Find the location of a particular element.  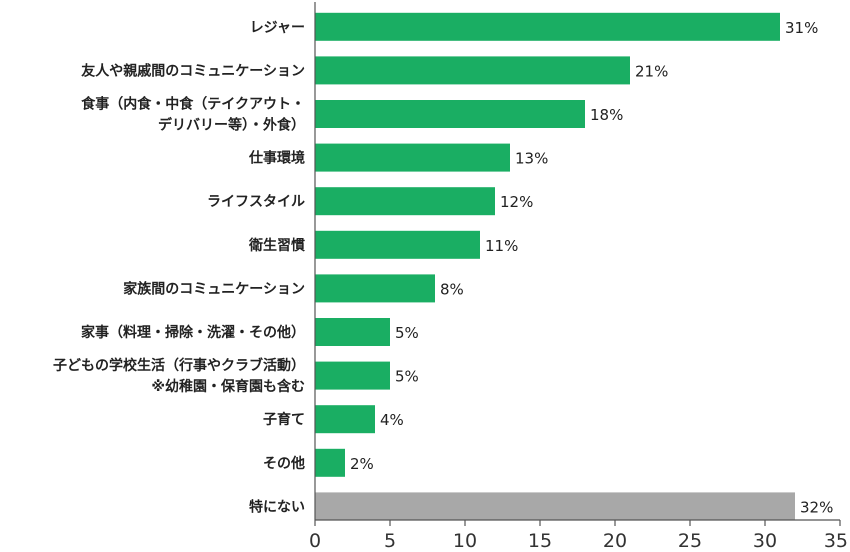

x-tick-label: 30 is located at coordinates (765, 541).